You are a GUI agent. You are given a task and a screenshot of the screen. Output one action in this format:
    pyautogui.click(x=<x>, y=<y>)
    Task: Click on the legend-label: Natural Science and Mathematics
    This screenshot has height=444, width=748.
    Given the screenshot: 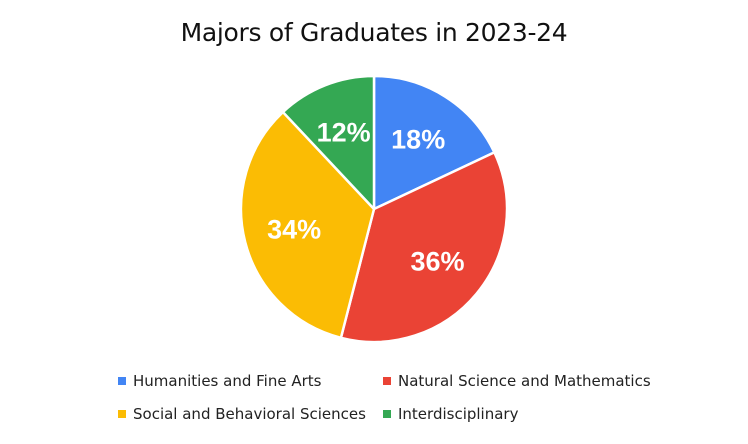 What is the action you would take?
    pyautogui.click(x=524, y=381)
    